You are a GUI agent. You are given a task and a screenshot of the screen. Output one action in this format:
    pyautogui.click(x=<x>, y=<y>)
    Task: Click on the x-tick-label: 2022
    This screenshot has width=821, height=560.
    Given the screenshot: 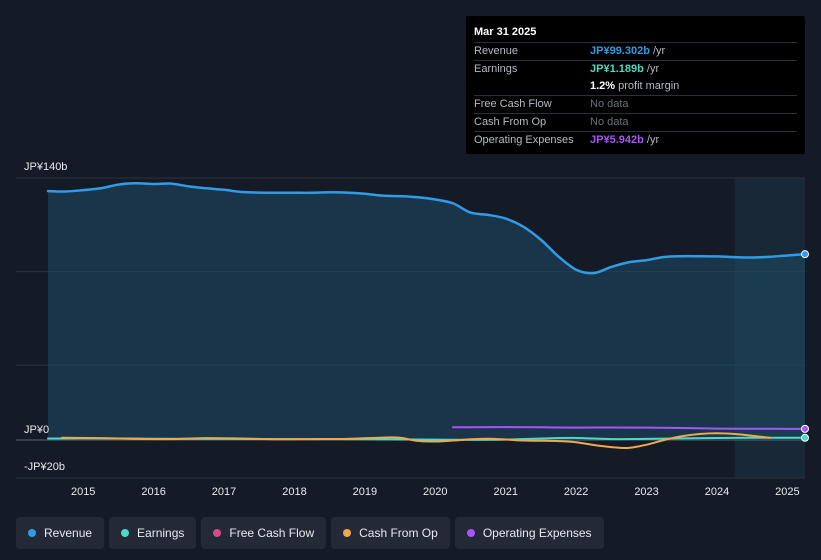 What is the action you would take?
    pyautogui.click(x=576, y=492)
    